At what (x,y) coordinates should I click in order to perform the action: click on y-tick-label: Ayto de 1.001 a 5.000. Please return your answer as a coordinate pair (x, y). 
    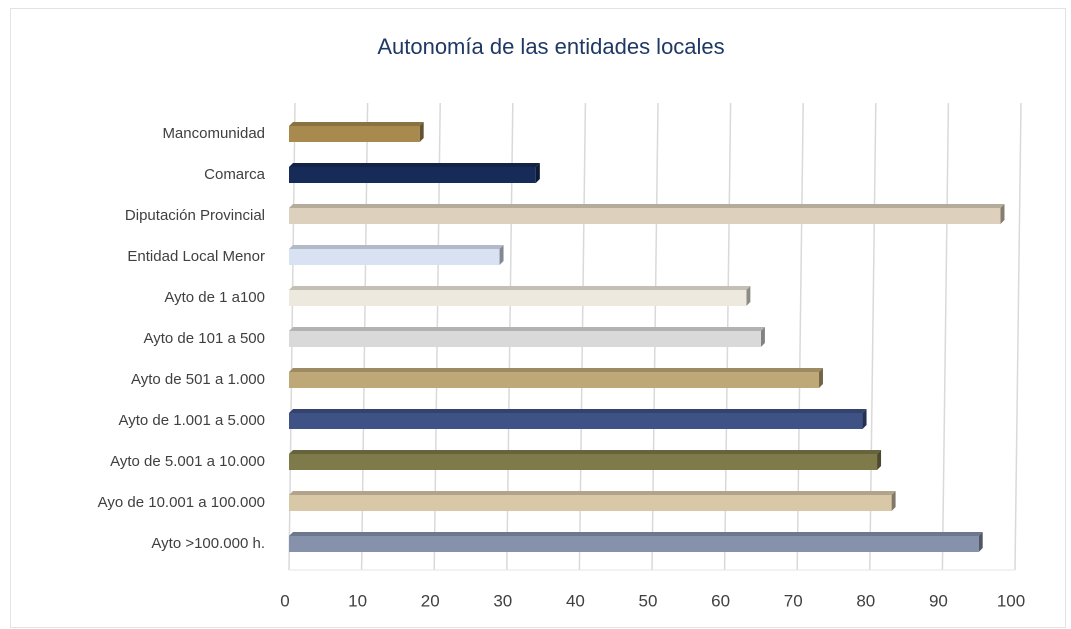
    Looking at the image, I should click on (191, 420).